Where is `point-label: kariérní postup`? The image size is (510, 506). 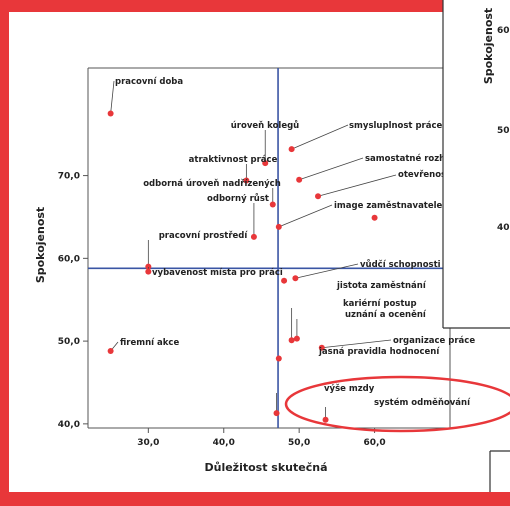 point-label: kariérní postup is located at coordinates (380, 303).